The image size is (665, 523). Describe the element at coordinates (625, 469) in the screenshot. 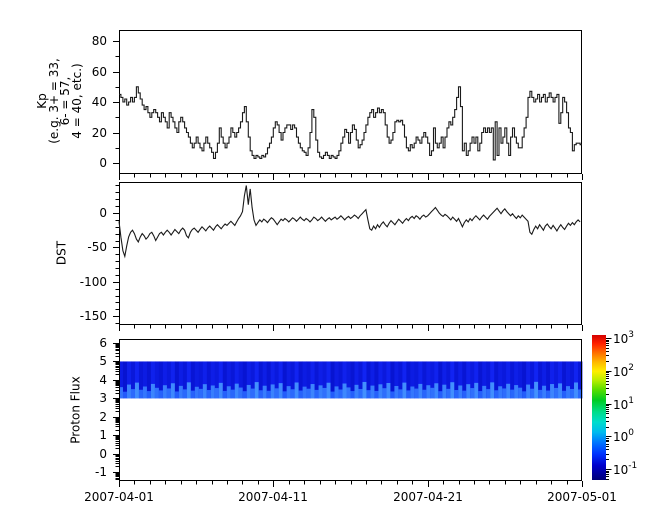

I see `colorbar-tick-label: 10⁻¹` at that location.